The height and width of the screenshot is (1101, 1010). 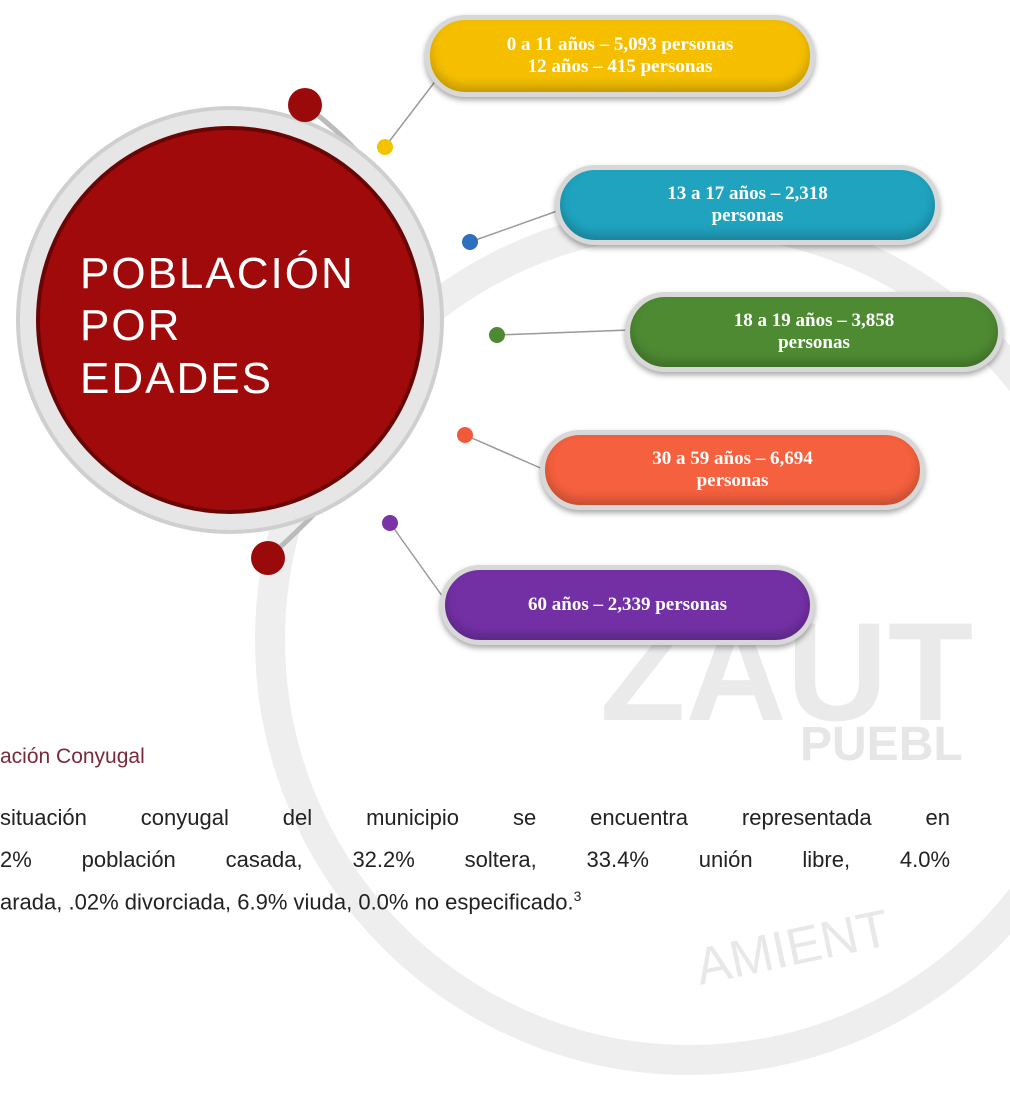 I want to click on pill-line: 30 a 59 años – 6,694, so click(x=732, y=458).